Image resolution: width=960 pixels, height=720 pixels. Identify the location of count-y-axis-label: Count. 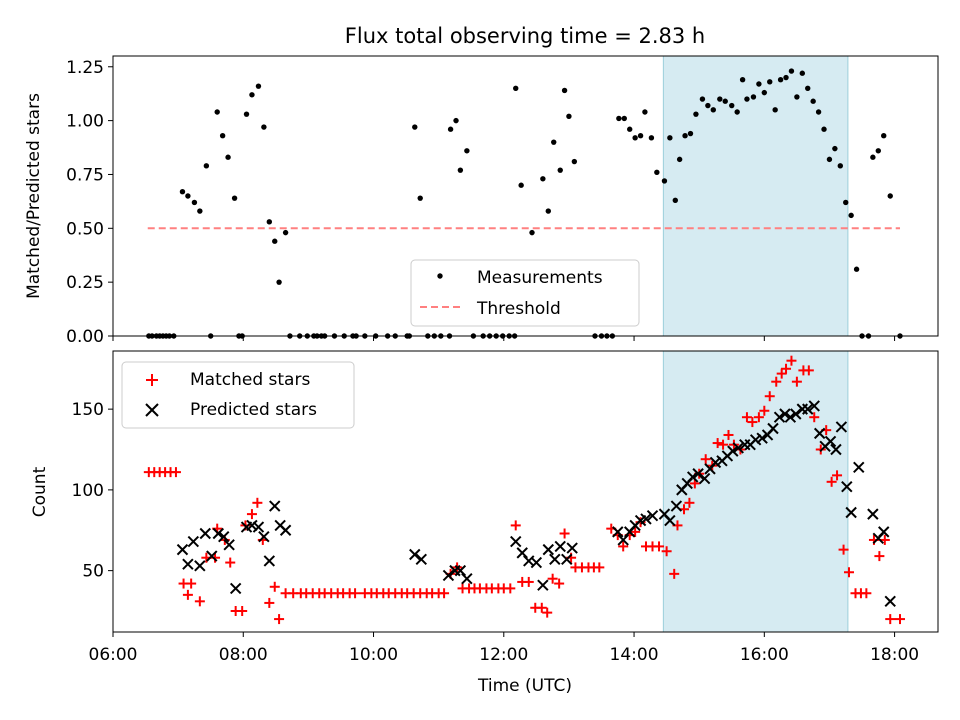
(40, 491).